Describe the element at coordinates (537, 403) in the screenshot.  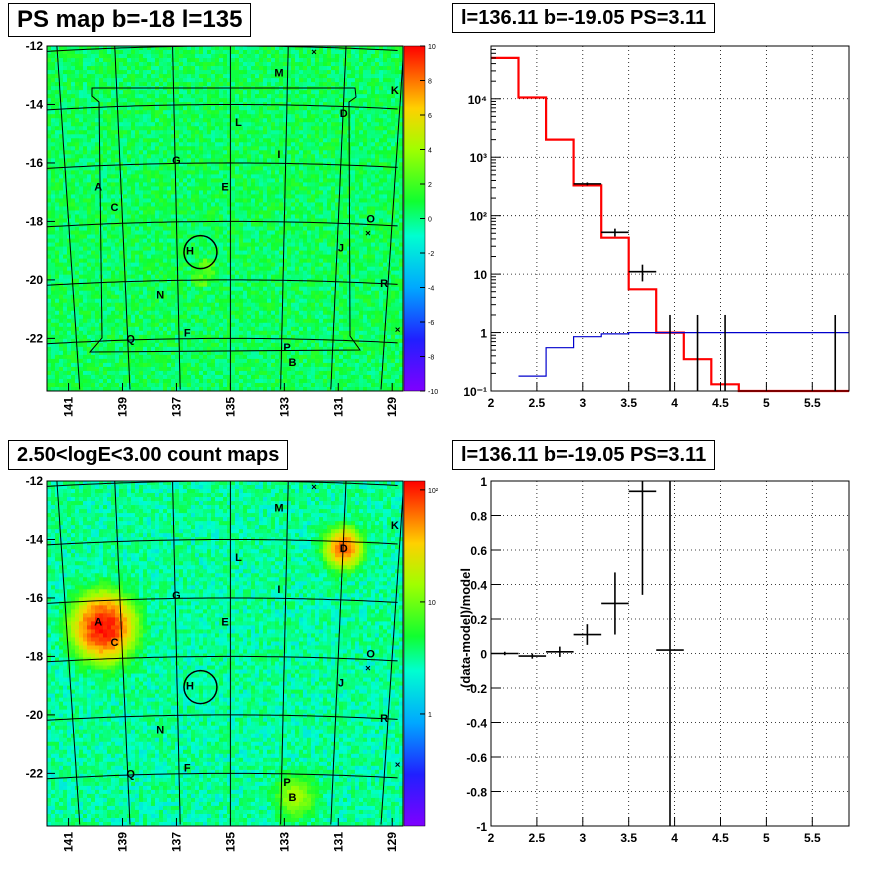
I see `x-tick-label: 2.5` at that location.